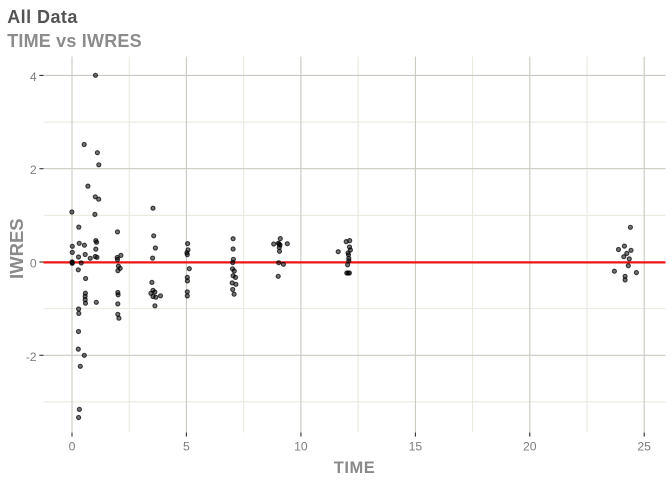 This screenshot has width=672, height=485. I want to click on svg-text: TIME vs IWRES, so click(74, 41).